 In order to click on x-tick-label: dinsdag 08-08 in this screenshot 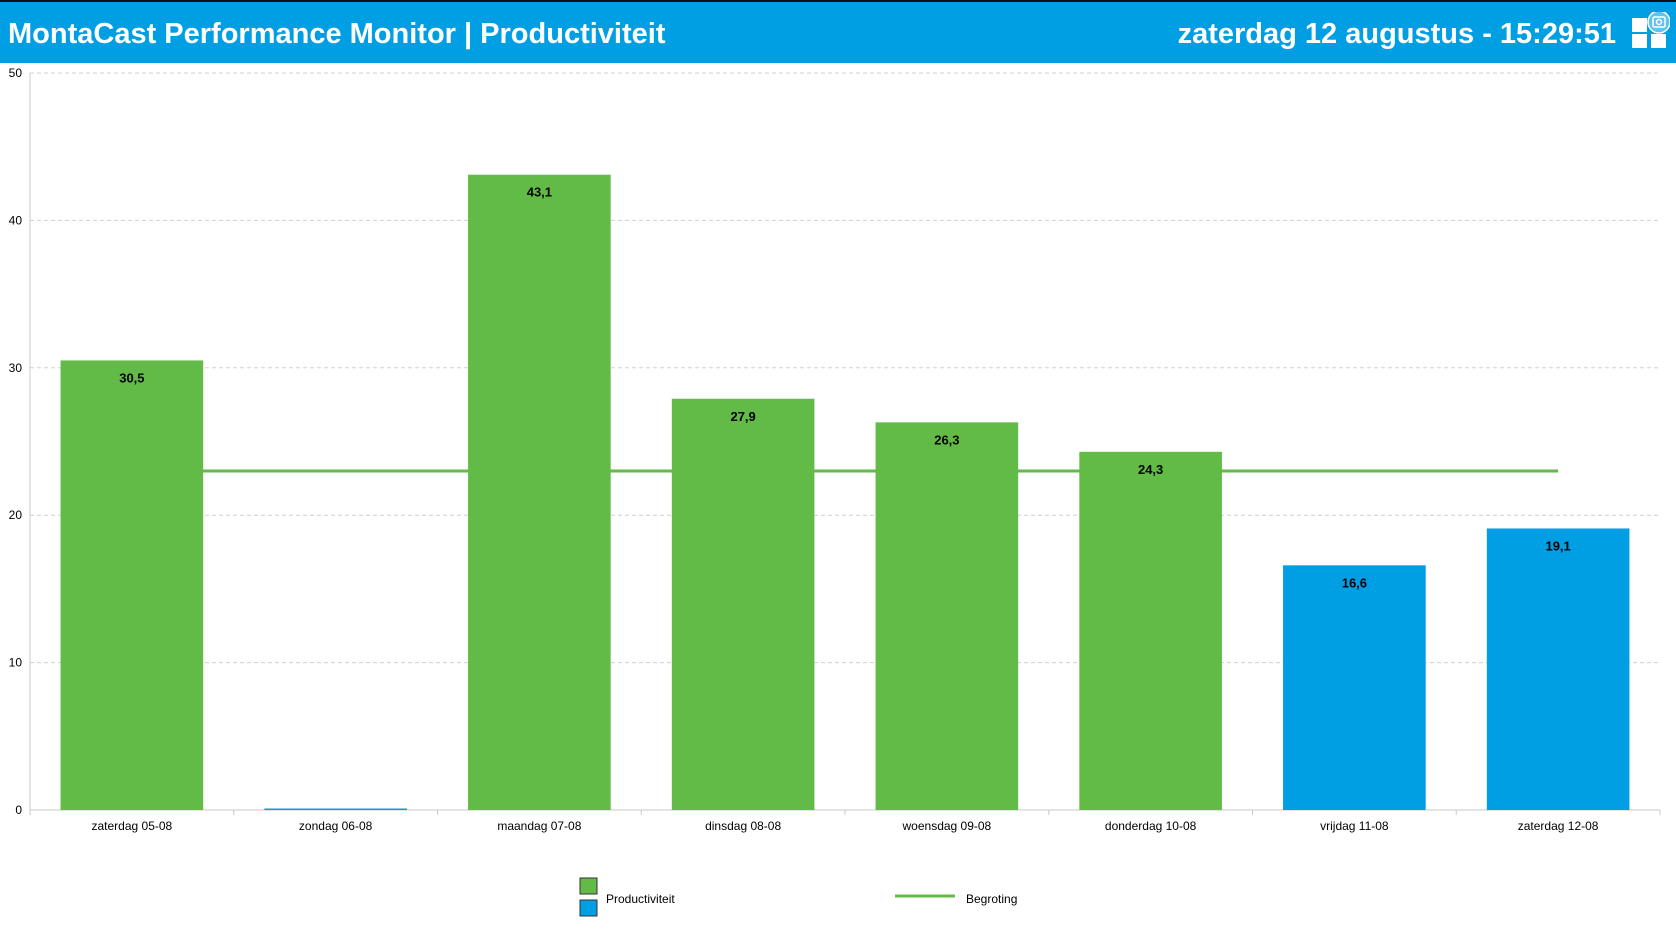, I will do `click(743, 826)`.